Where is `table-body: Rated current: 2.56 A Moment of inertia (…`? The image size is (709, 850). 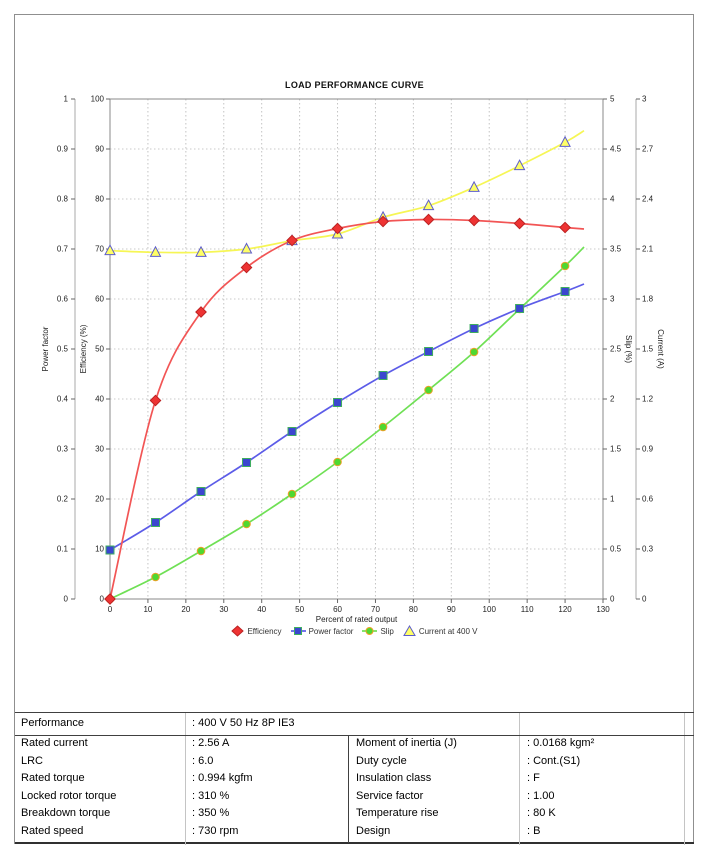 table-body: Rated current: 2.56 A Moment of inertia (… is located at coordinates (354, 789).